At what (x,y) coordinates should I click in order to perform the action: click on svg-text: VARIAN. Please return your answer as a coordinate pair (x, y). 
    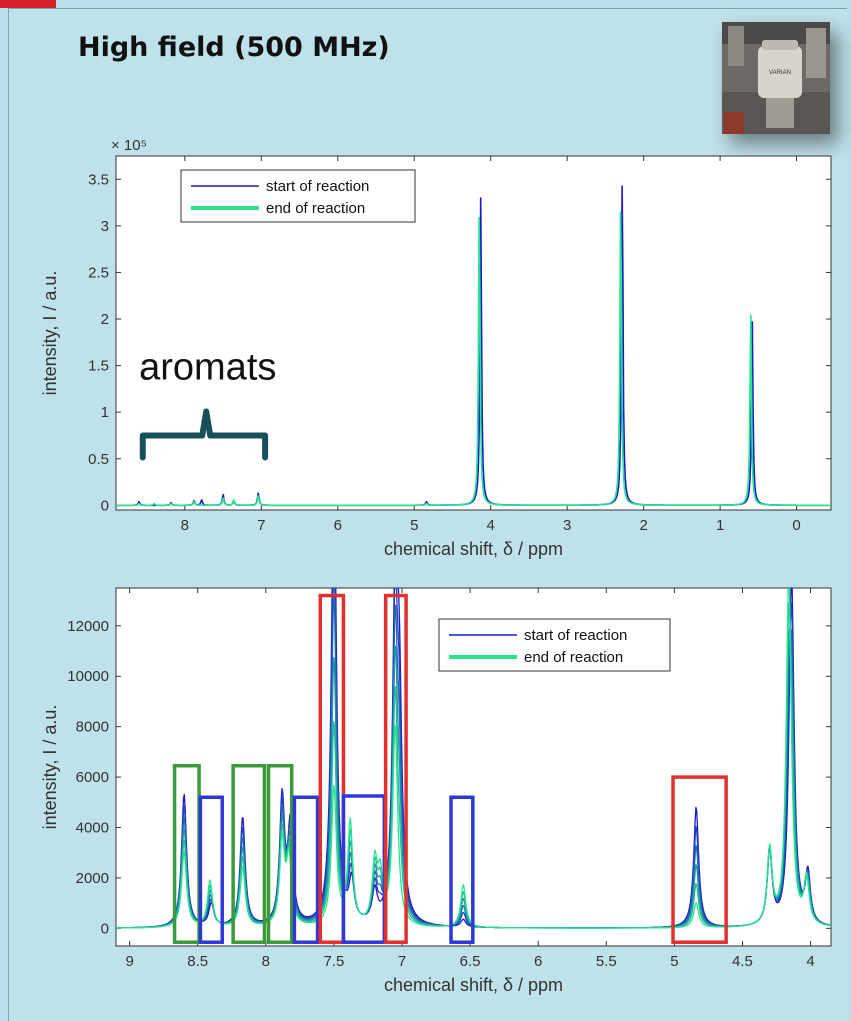
    Looking at the image, I should click on (780, 73).